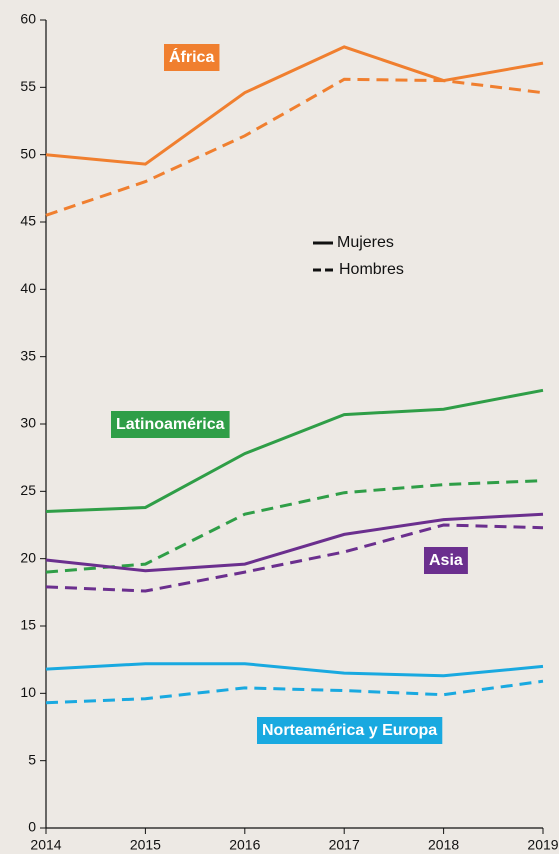  What do you see at coordinates (28, 221) in the screenshot?
I see `y-tick-label: 45` at bounding box center [28, 221].